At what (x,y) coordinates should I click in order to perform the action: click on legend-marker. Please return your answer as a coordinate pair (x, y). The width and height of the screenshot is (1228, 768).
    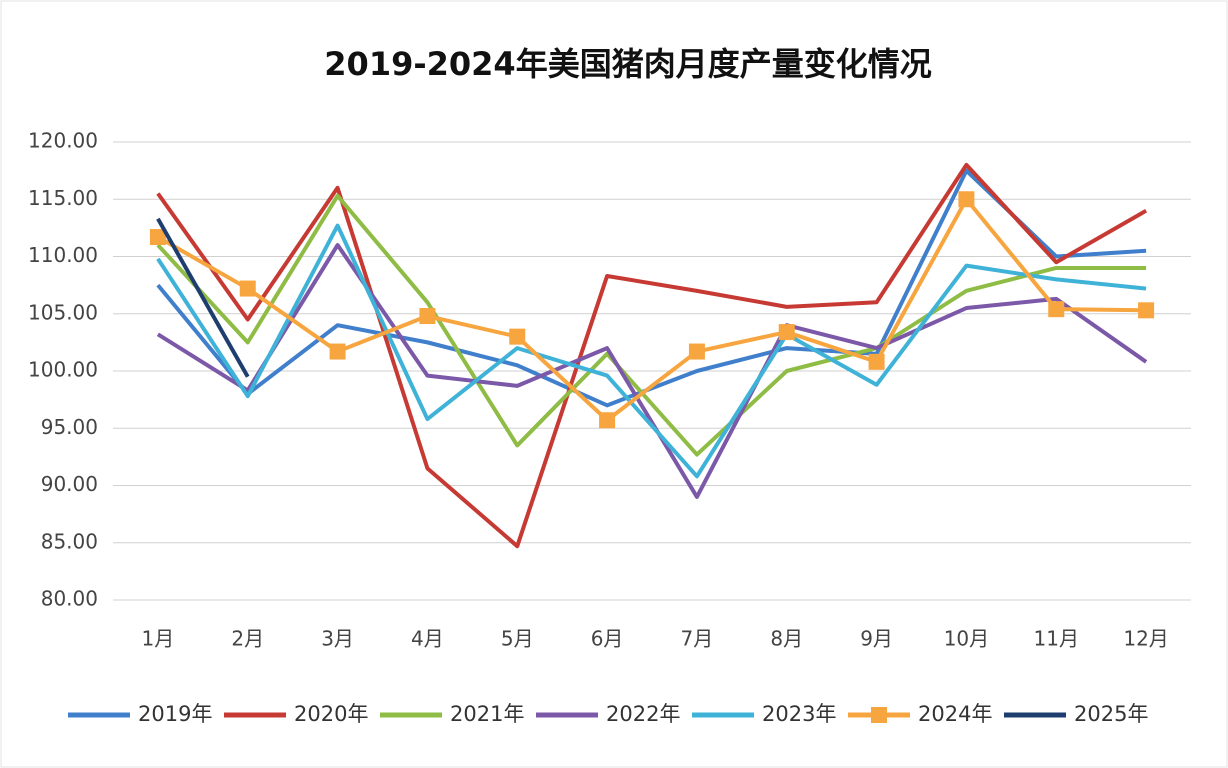
    Looking at the image, I should click on (879, 715).